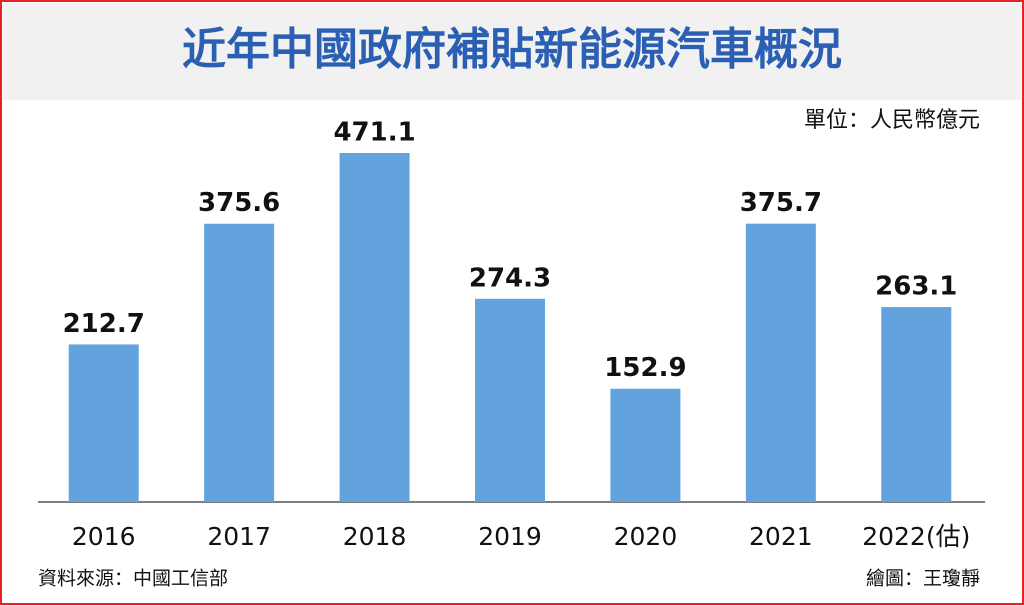 The image size is (1024, 605). I want to click on value-label: 212.7, so click(104, 324).